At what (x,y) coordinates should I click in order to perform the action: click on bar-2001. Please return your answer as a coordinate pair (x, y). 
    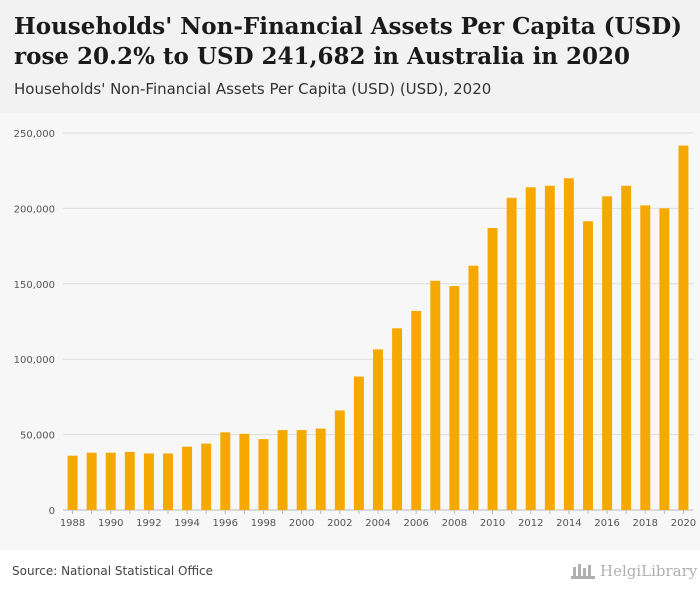
    Looking at the image, I should click on (320, 469).